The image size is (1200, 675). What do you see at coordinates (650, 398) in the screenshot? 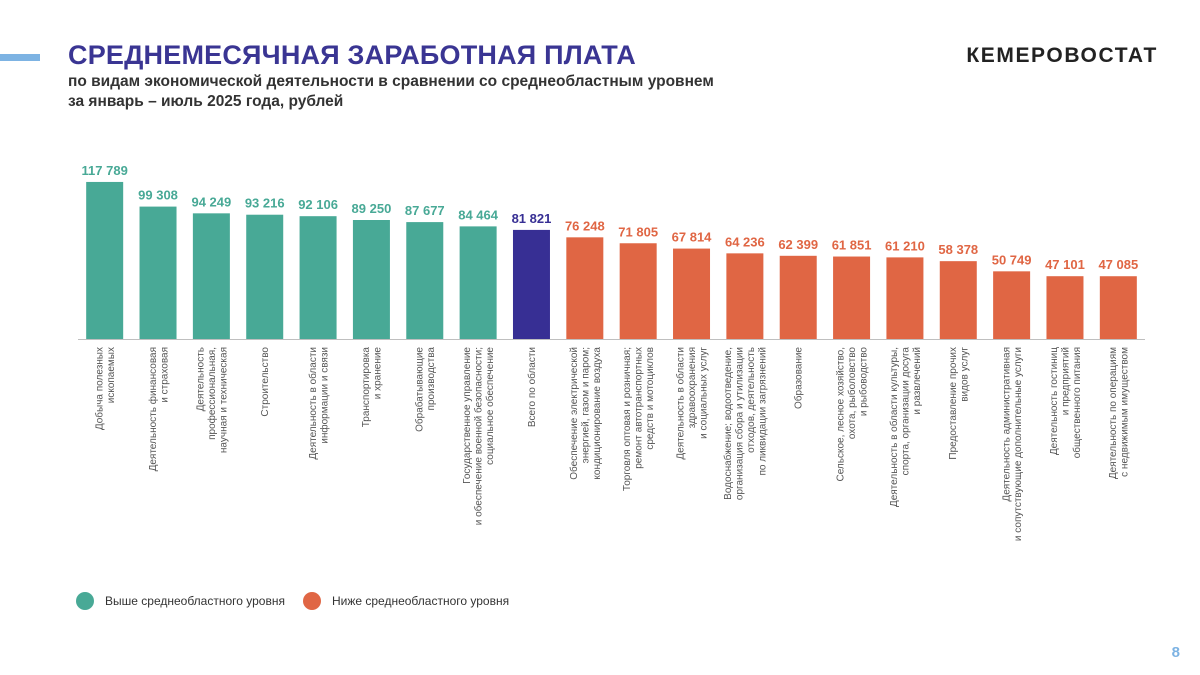
I see `category-label-line: средств и мотоциклов` at bounding box center [650, 398].